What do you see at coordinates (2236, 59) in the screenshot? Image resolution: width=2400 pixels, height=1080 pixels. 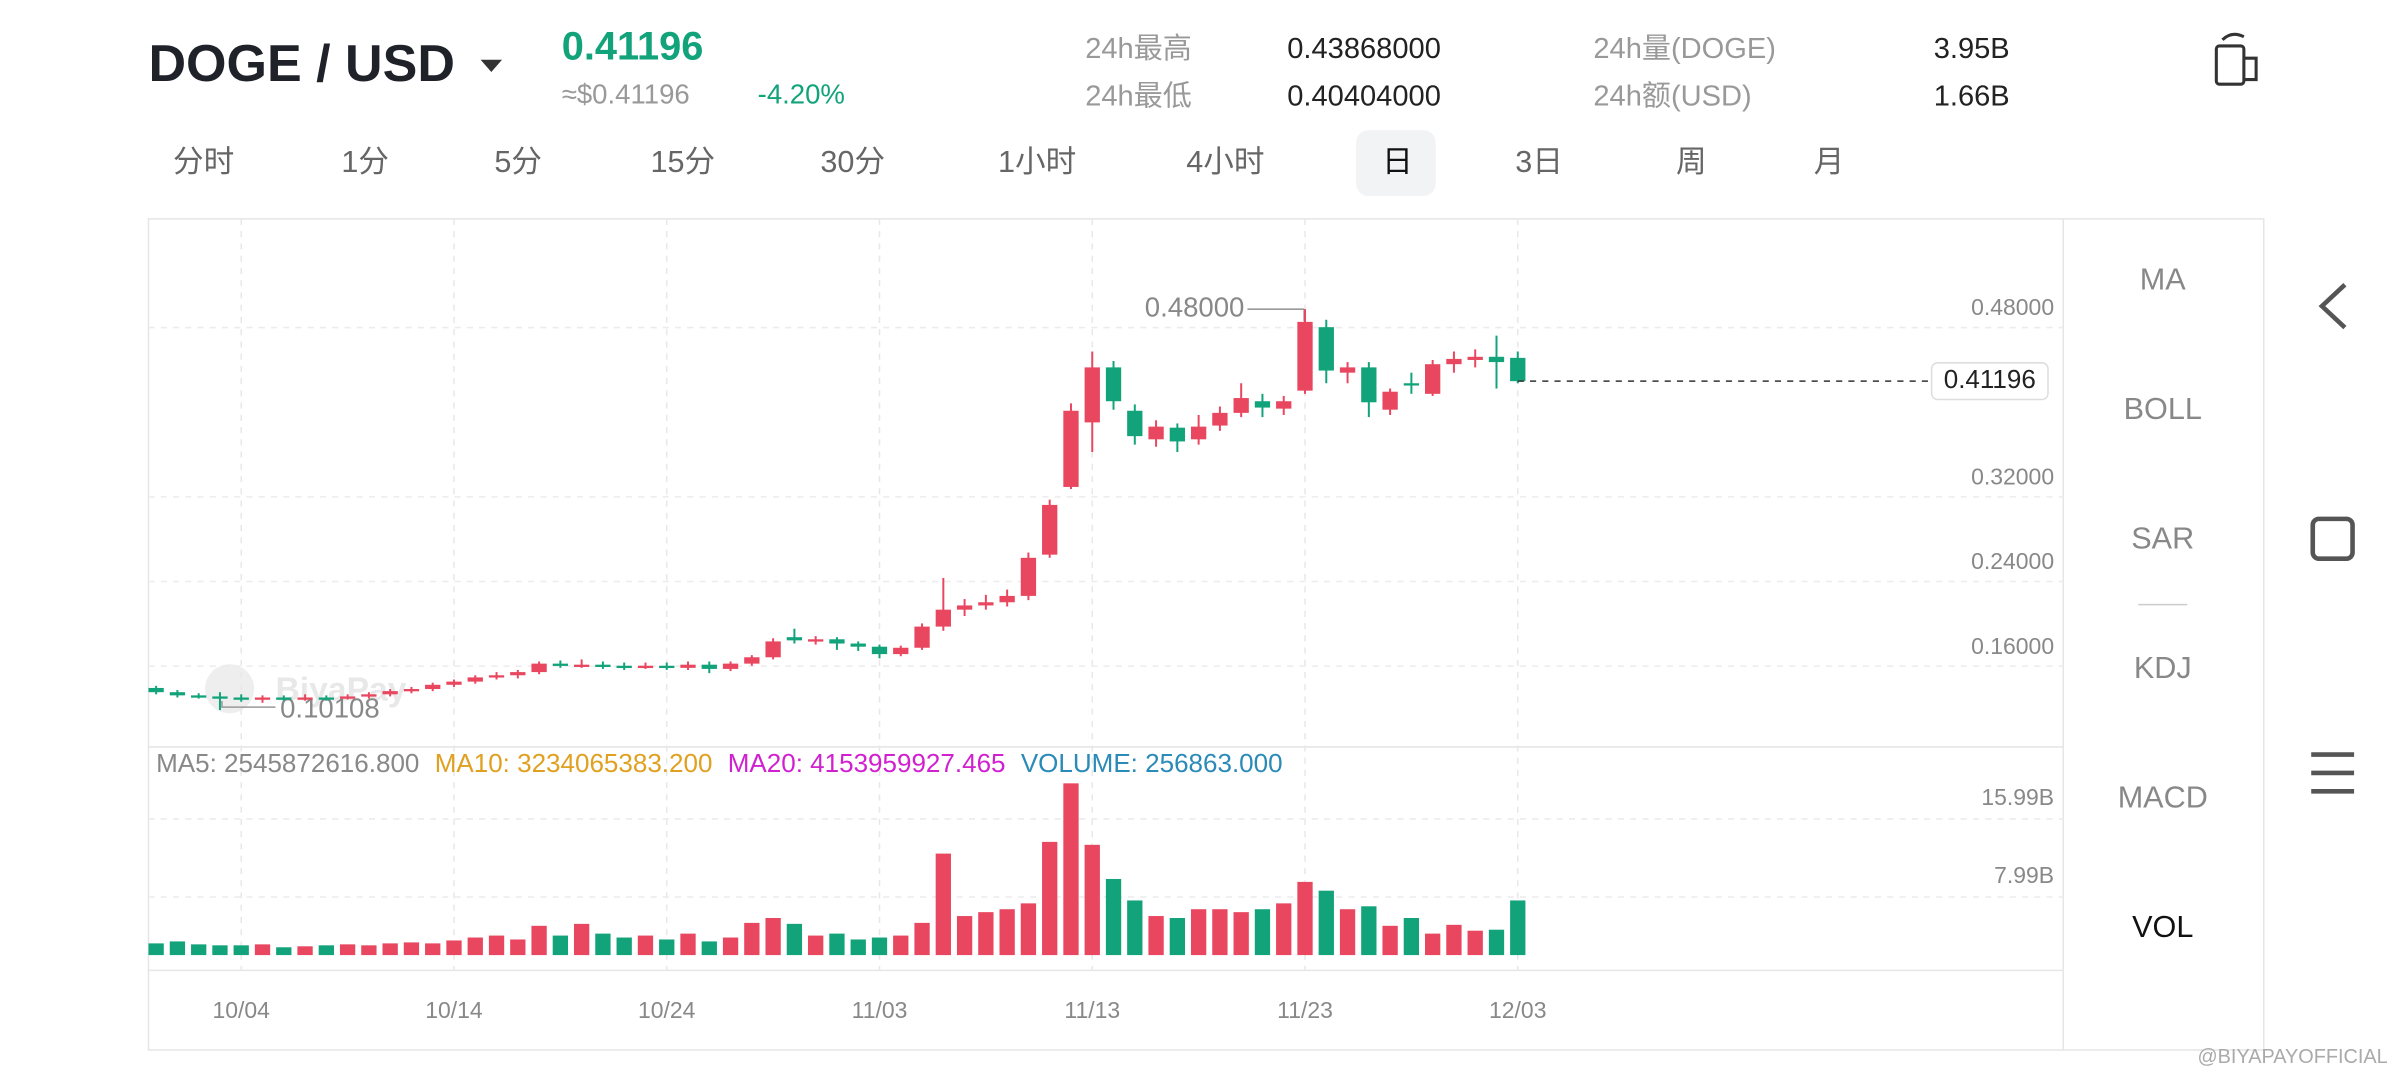 I see `rotate-icon` at bounding box center [2236, 59].